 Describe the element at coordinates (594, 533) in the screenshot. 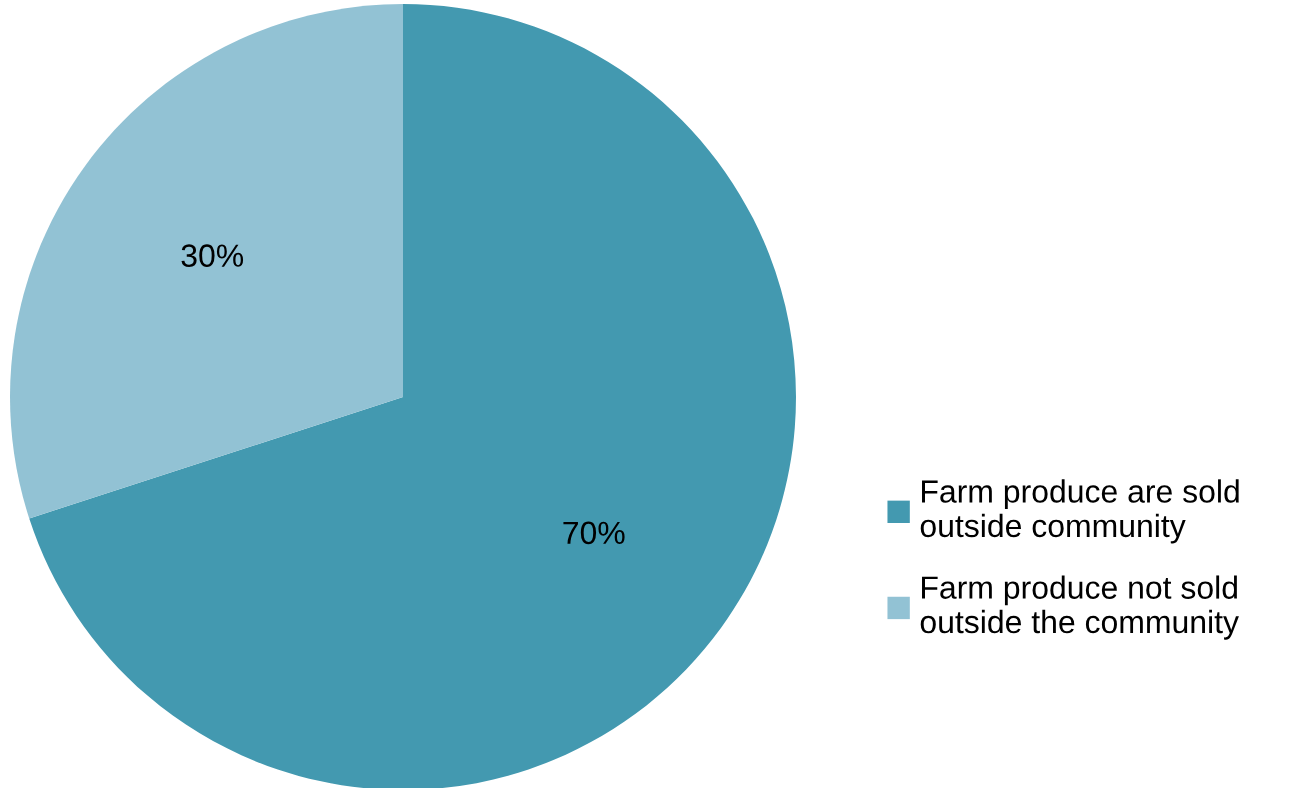

I see `data-label: 70%` at that location.